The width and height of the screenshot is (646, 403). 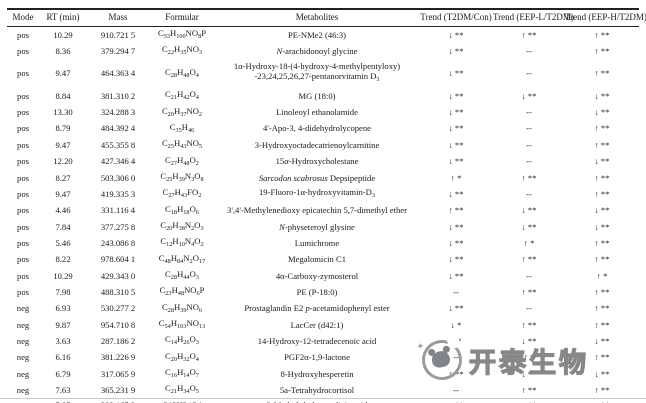 What do you see at coordinates (317, 357) in the screenshot?
I see `cell-metabolite: PGF2α-1,9-lactone` at bounding box center [317, 357].